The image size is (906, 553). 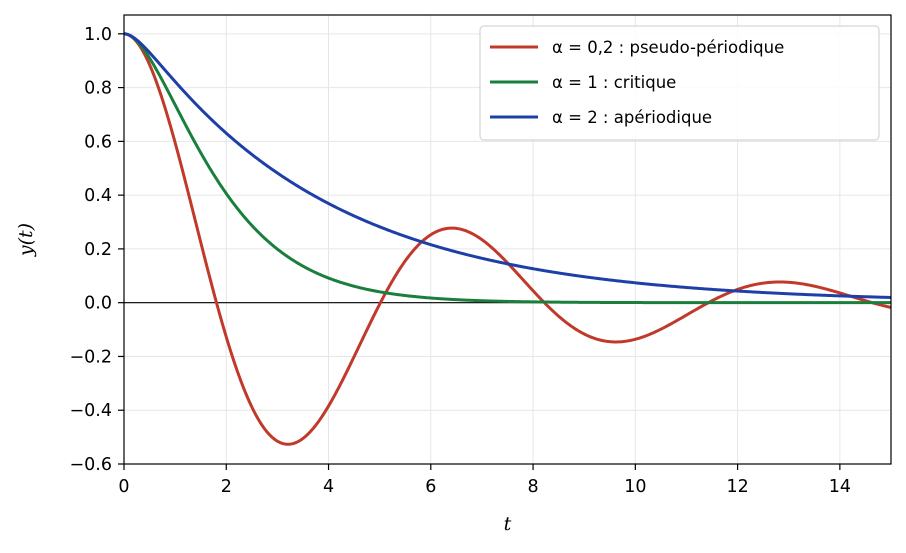 I want to click on y-tick-label: 1.0, so click(x=98, y=35).